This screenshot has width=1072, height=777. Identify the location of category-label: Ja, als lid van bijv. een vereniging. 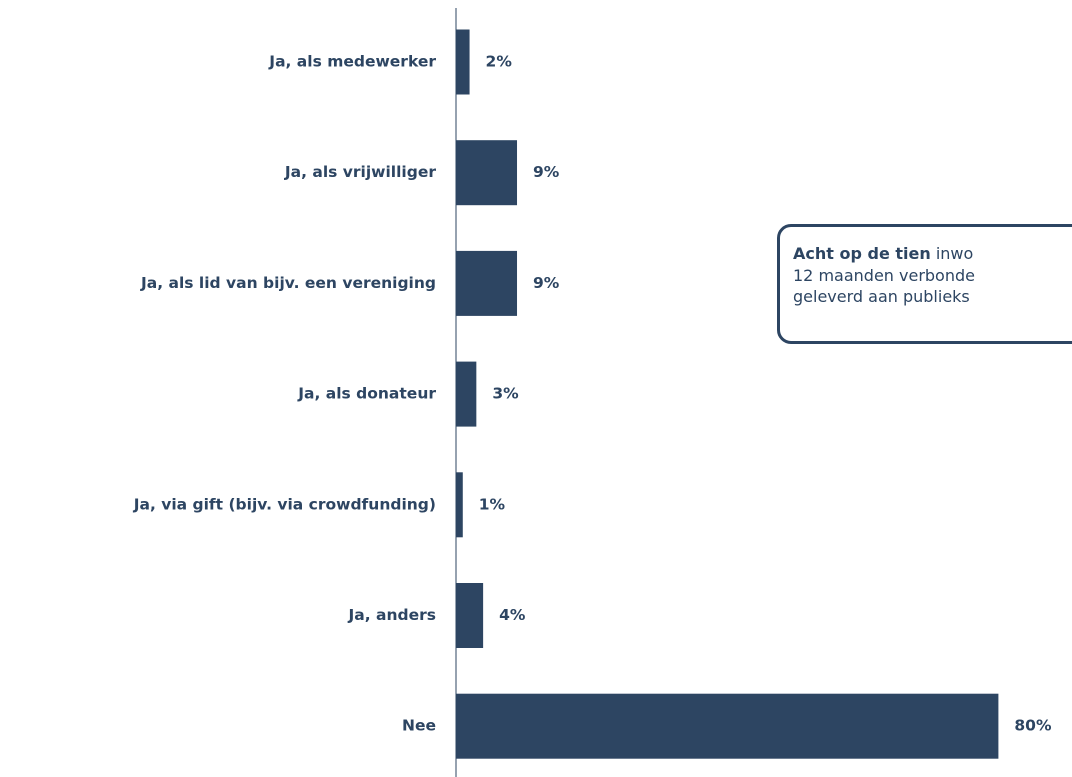
(288, 283).